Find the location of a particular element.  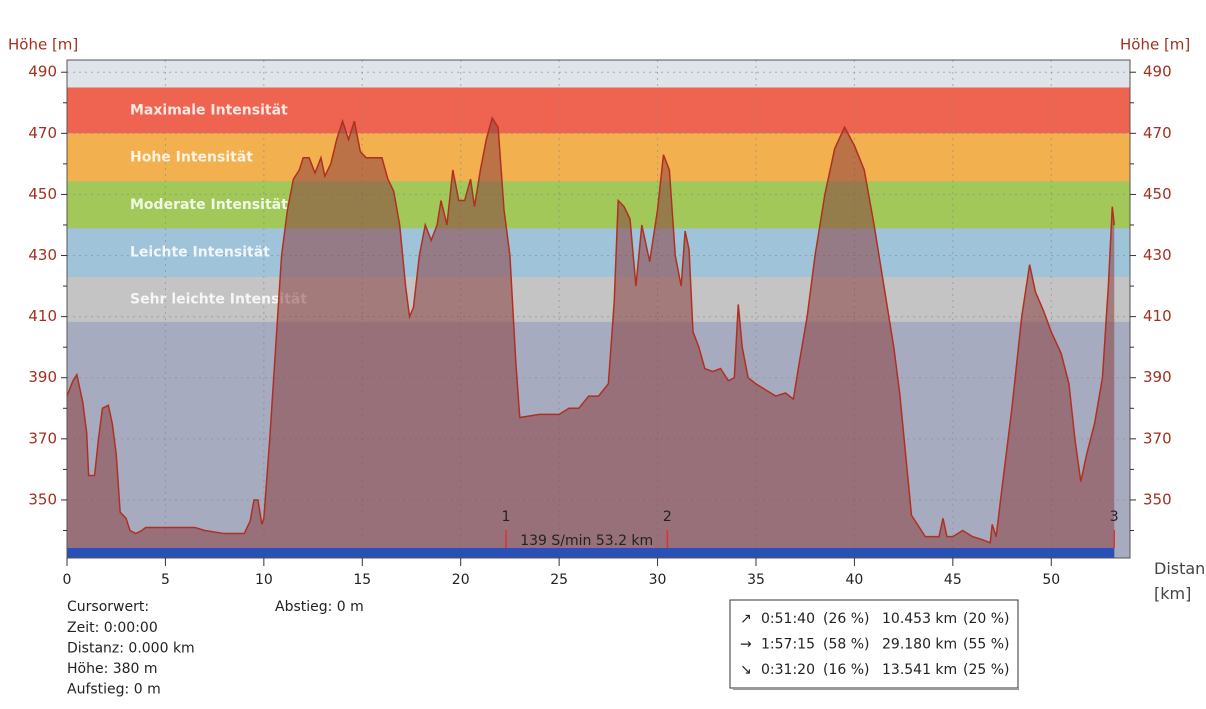

summary-dist-pct: (20 %) is located at coordinates (986, 619).